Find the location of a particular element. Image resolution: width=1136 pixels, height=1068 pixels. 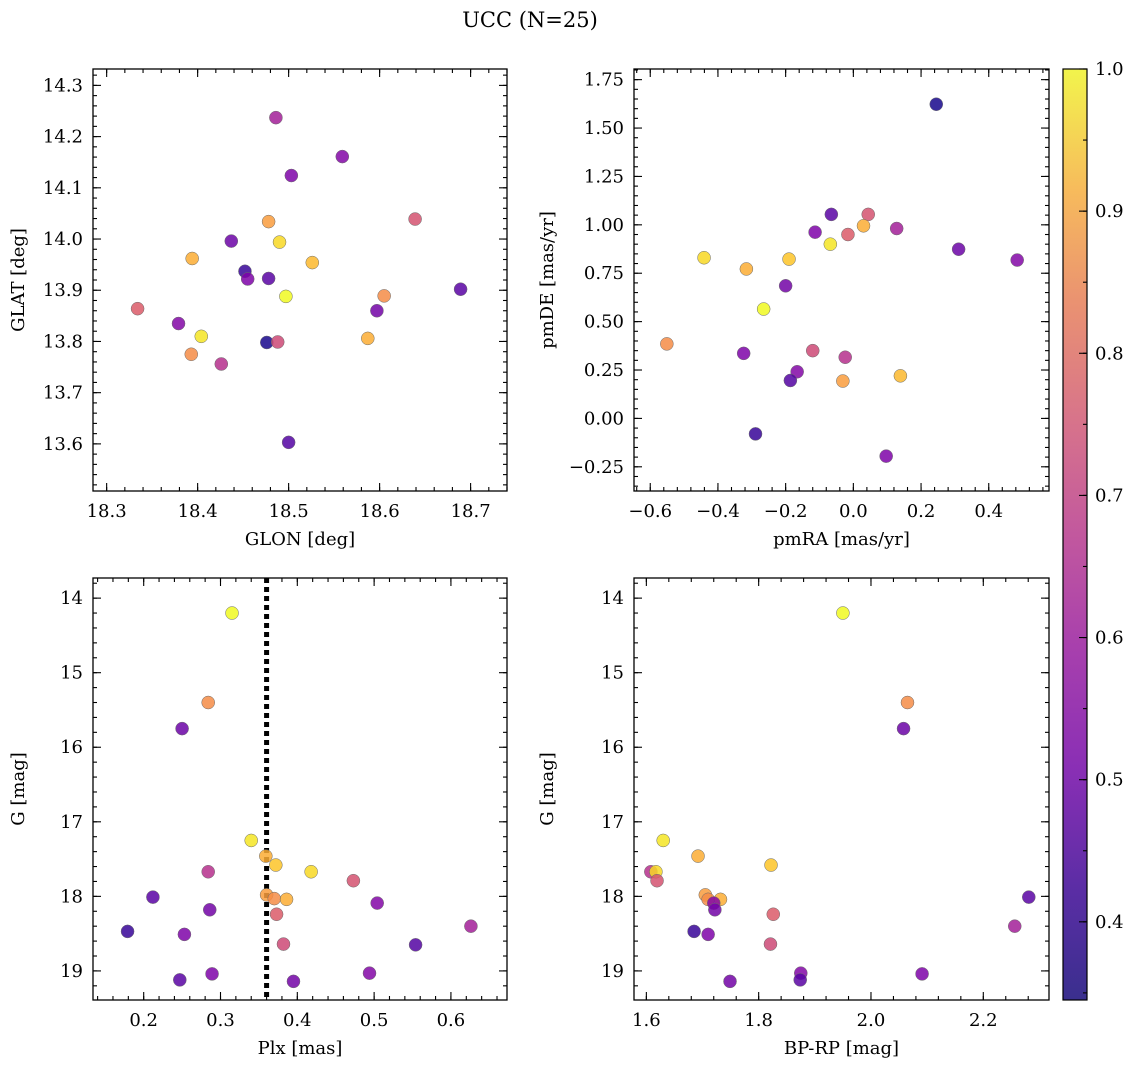

x-axis-label: GLON [deg] is located at coordinates (300, 539).